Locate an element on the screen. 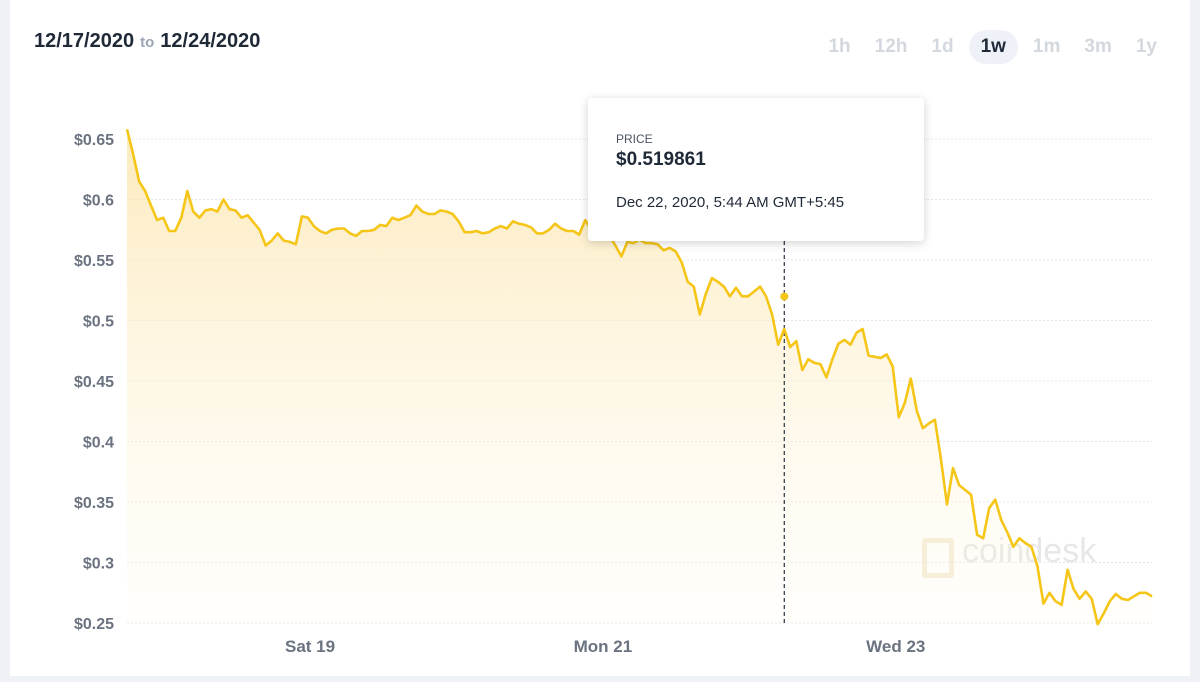 The height and width of the screenshot is (682, 1200). x-tick-label: Wed 23 is located at coordinates (895, 646).